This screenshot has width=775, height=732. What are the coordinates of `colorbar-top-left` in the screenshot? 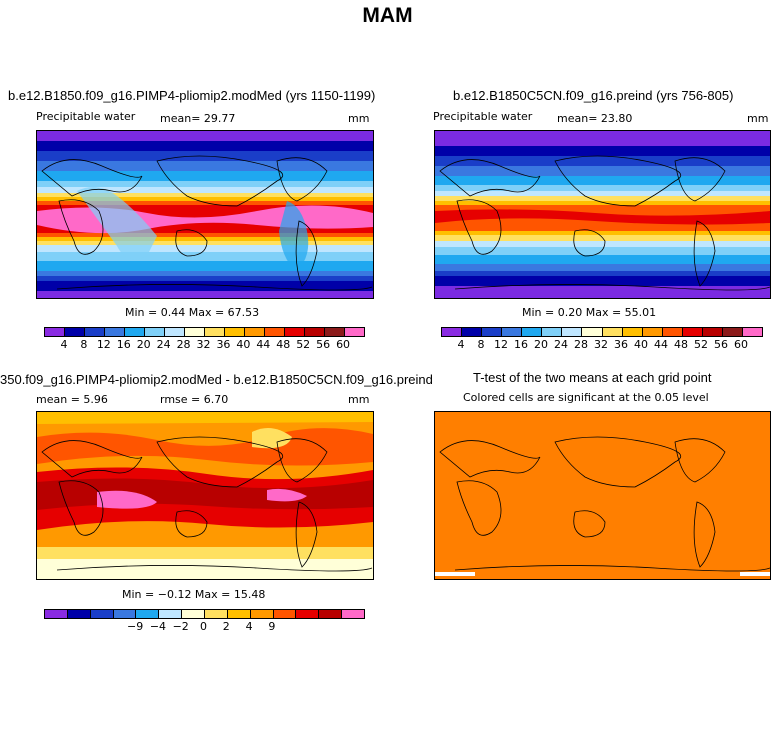 It's located at (204, 332).